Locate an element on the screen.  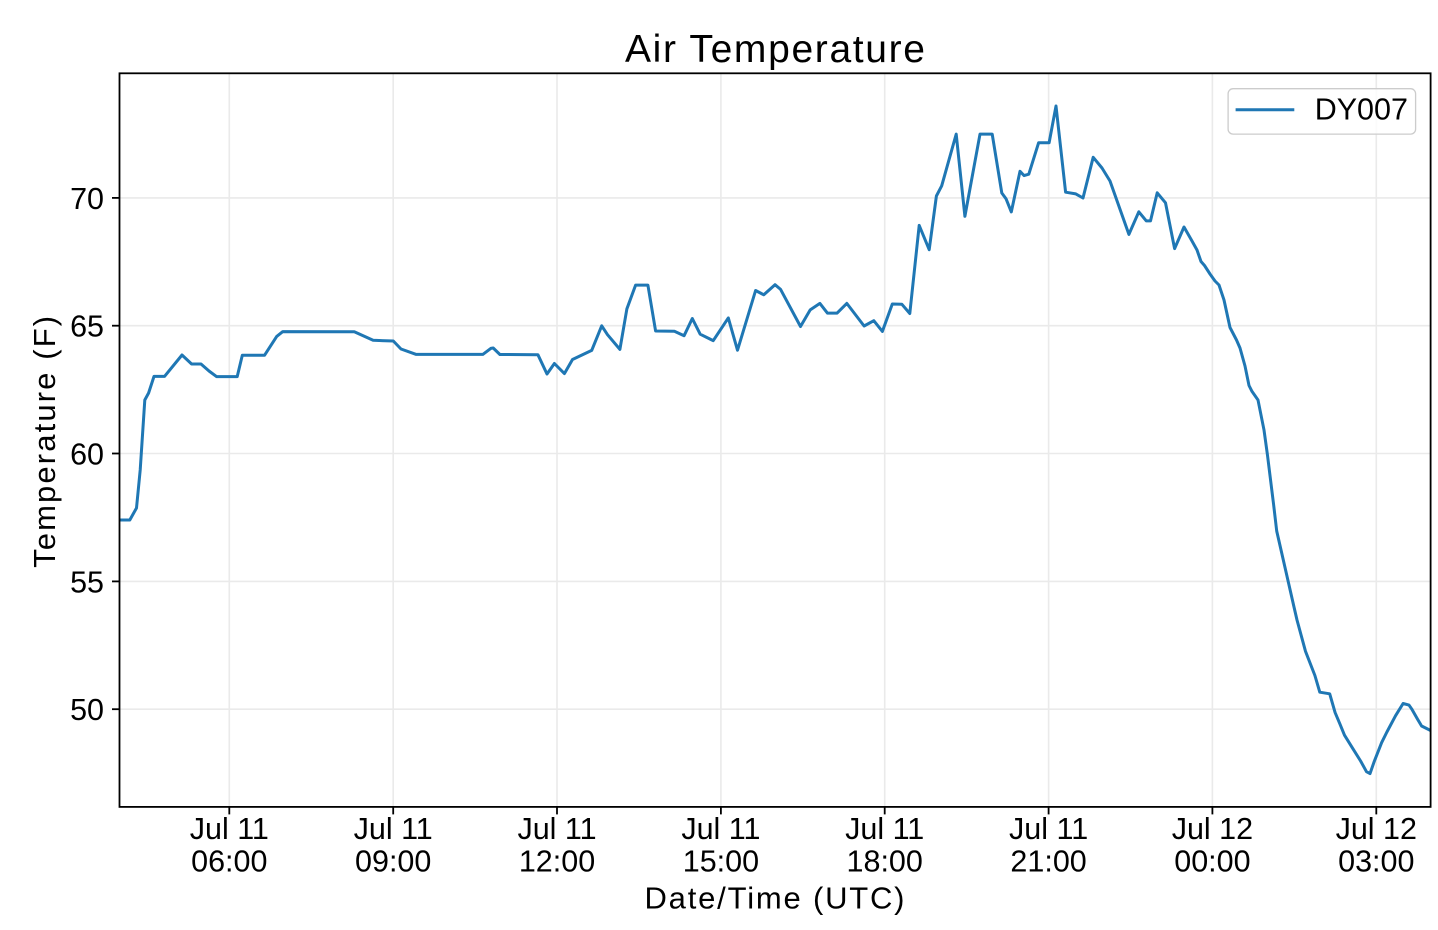
svg-text: 12:00 is located at coordinates (557, 861).